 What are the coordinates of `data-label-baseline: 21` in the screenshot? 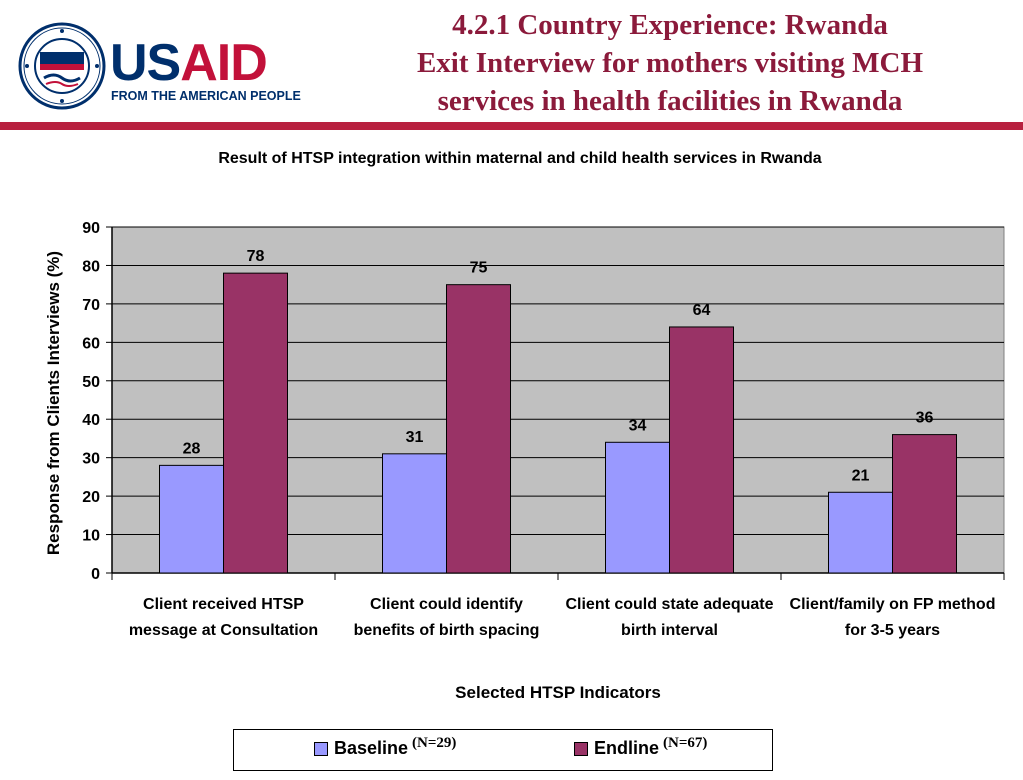 It's located at (861, 475).